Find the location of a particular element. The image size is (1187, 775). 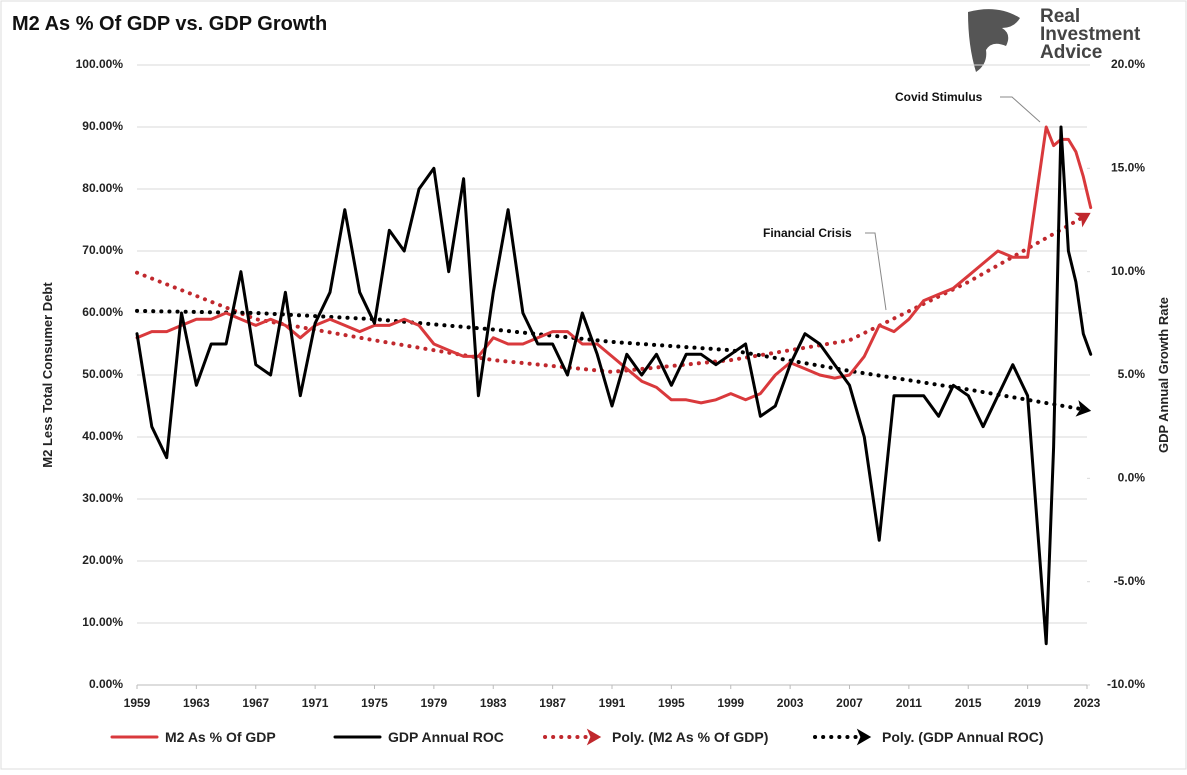

y2-axis-label: GDP Annual Growth Rate is located at coordinates (1163, 375).